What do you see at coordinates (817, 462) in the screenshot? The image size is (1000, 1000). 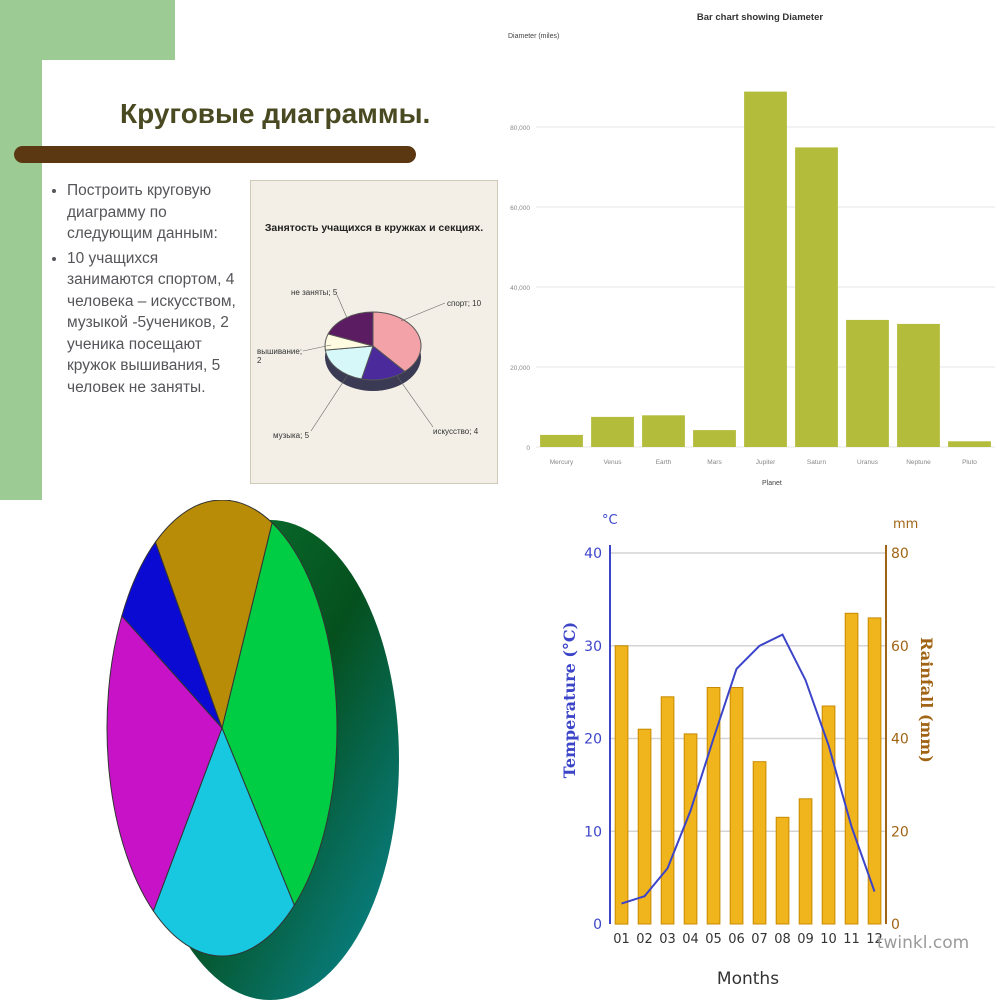 I see `diameter-x-tick-label: Saturn` at bounding box center [817, 462].